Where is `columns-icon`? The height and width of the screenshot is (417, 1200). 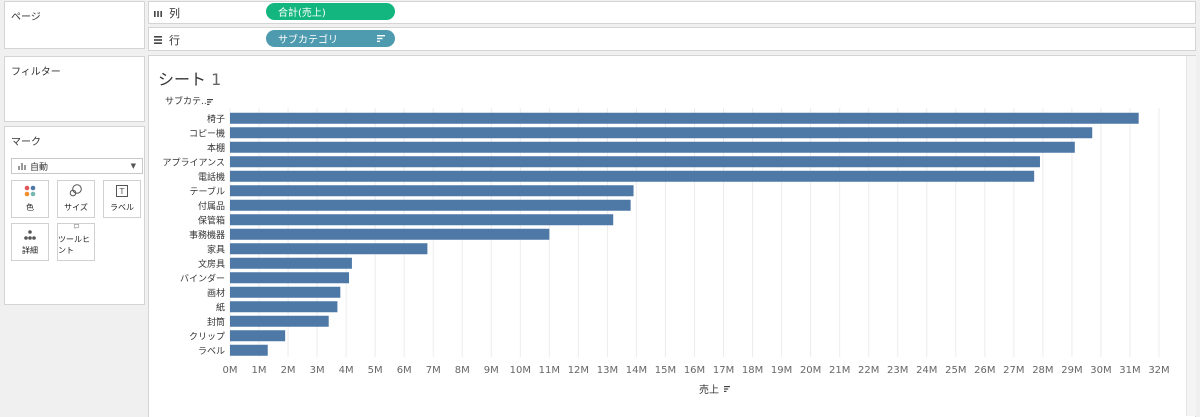 columns-icon is located at coordinates (158, 14).